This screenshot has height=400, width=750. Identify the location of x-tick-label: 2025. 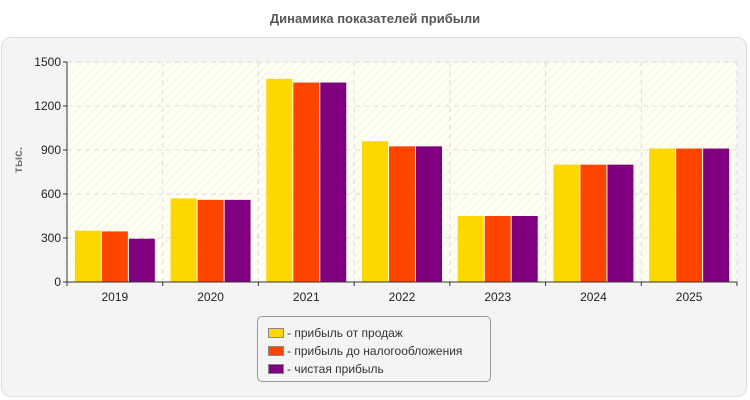
(689, 297).